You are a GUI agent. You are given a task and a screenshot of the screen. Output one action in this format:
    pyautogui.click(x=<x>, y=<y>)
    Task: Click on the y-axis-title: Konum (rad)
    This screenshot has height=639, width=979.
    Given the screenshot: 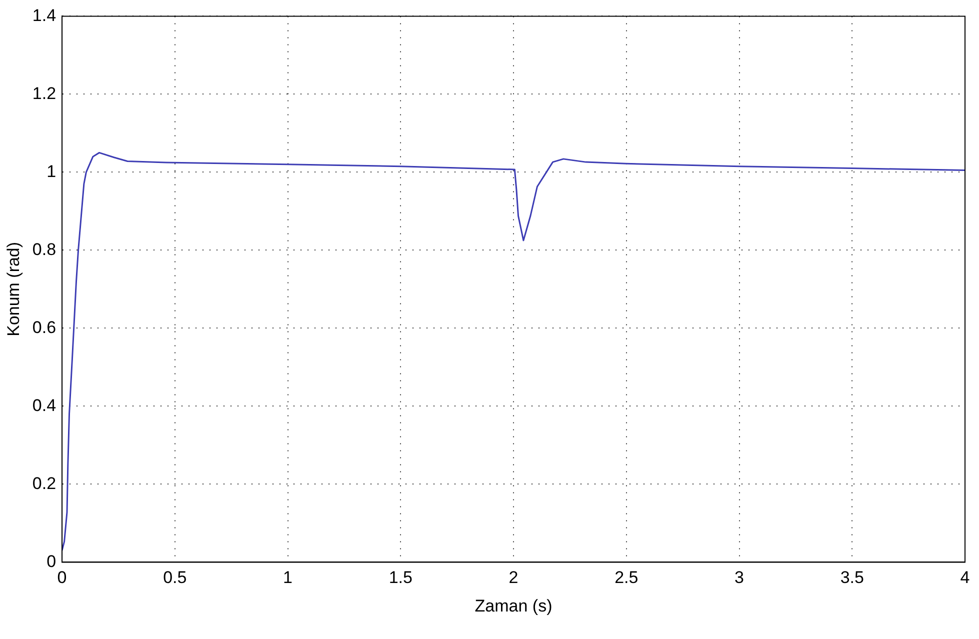 What is the action you would take?
    pyautogui.click(x=13, y=289)
    